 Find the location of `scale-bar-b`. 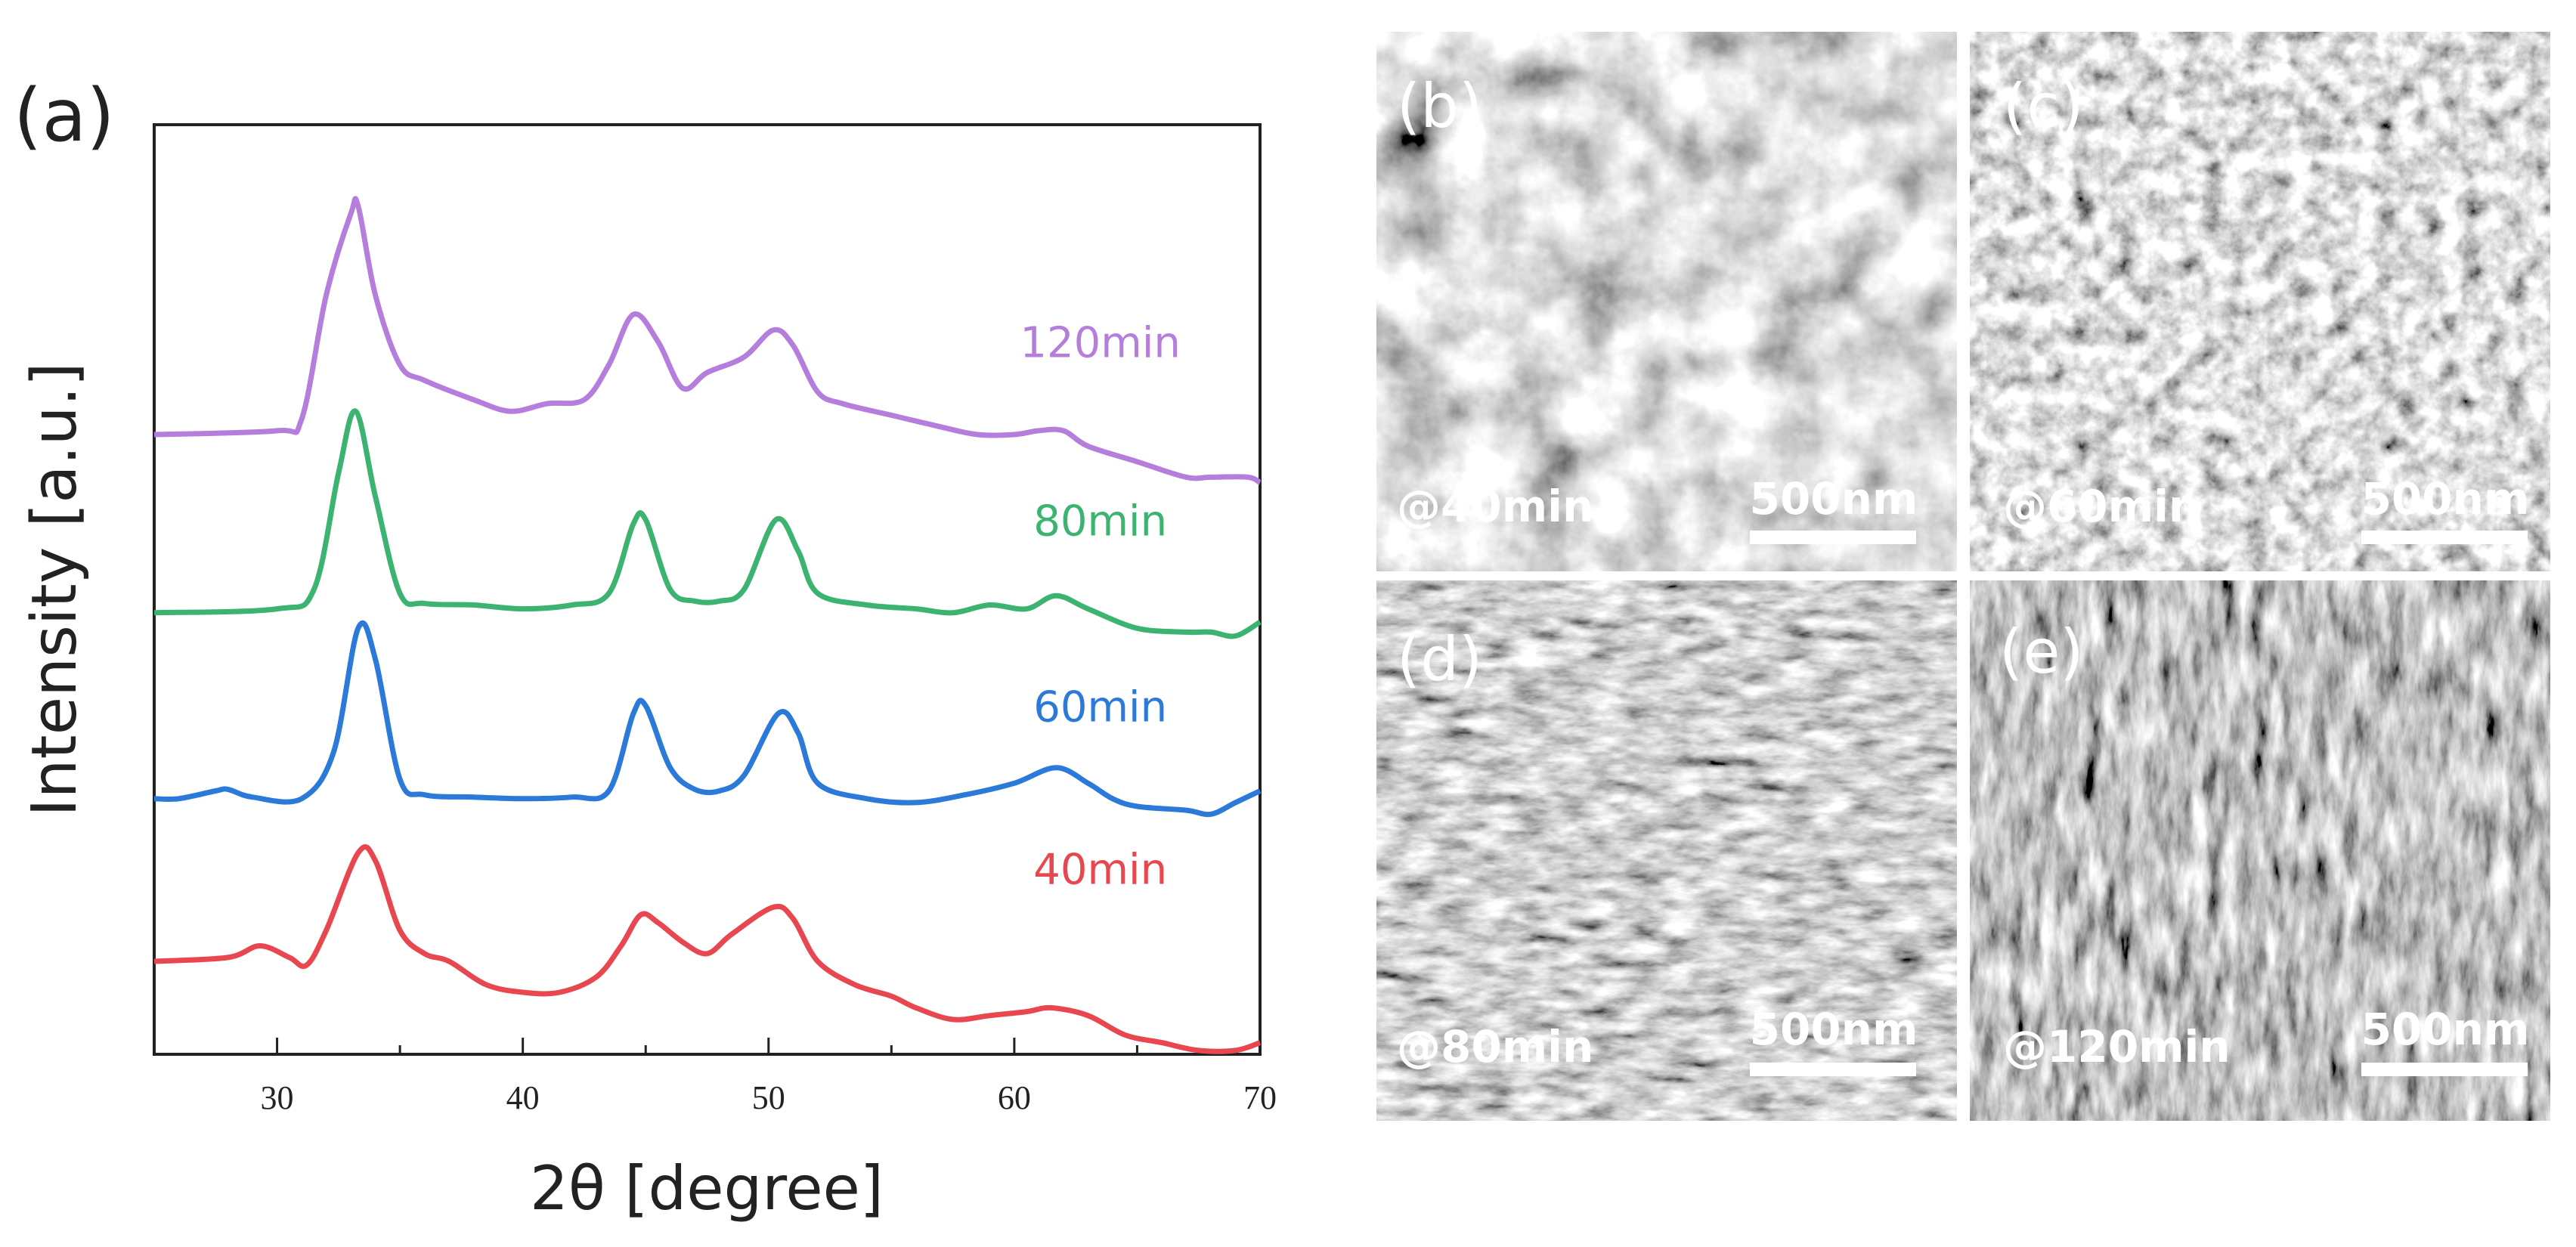

scale-bar-b is located at coordinates (1833, 537).